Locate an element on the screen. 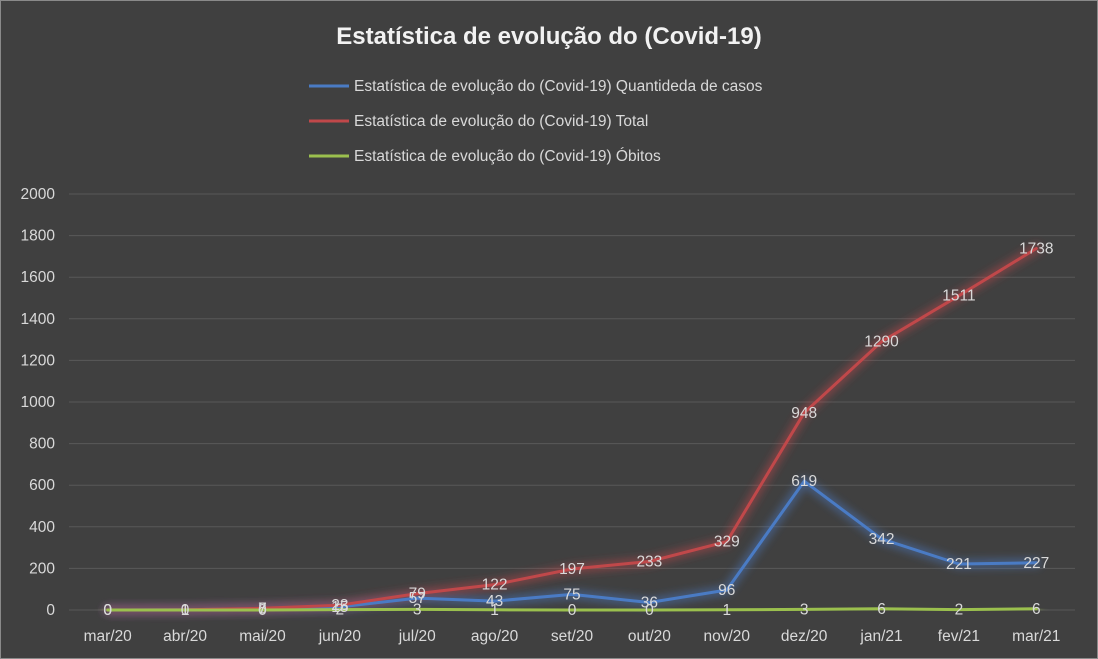  x-tick-label: jan/21 is located at coordinates (880, 636).